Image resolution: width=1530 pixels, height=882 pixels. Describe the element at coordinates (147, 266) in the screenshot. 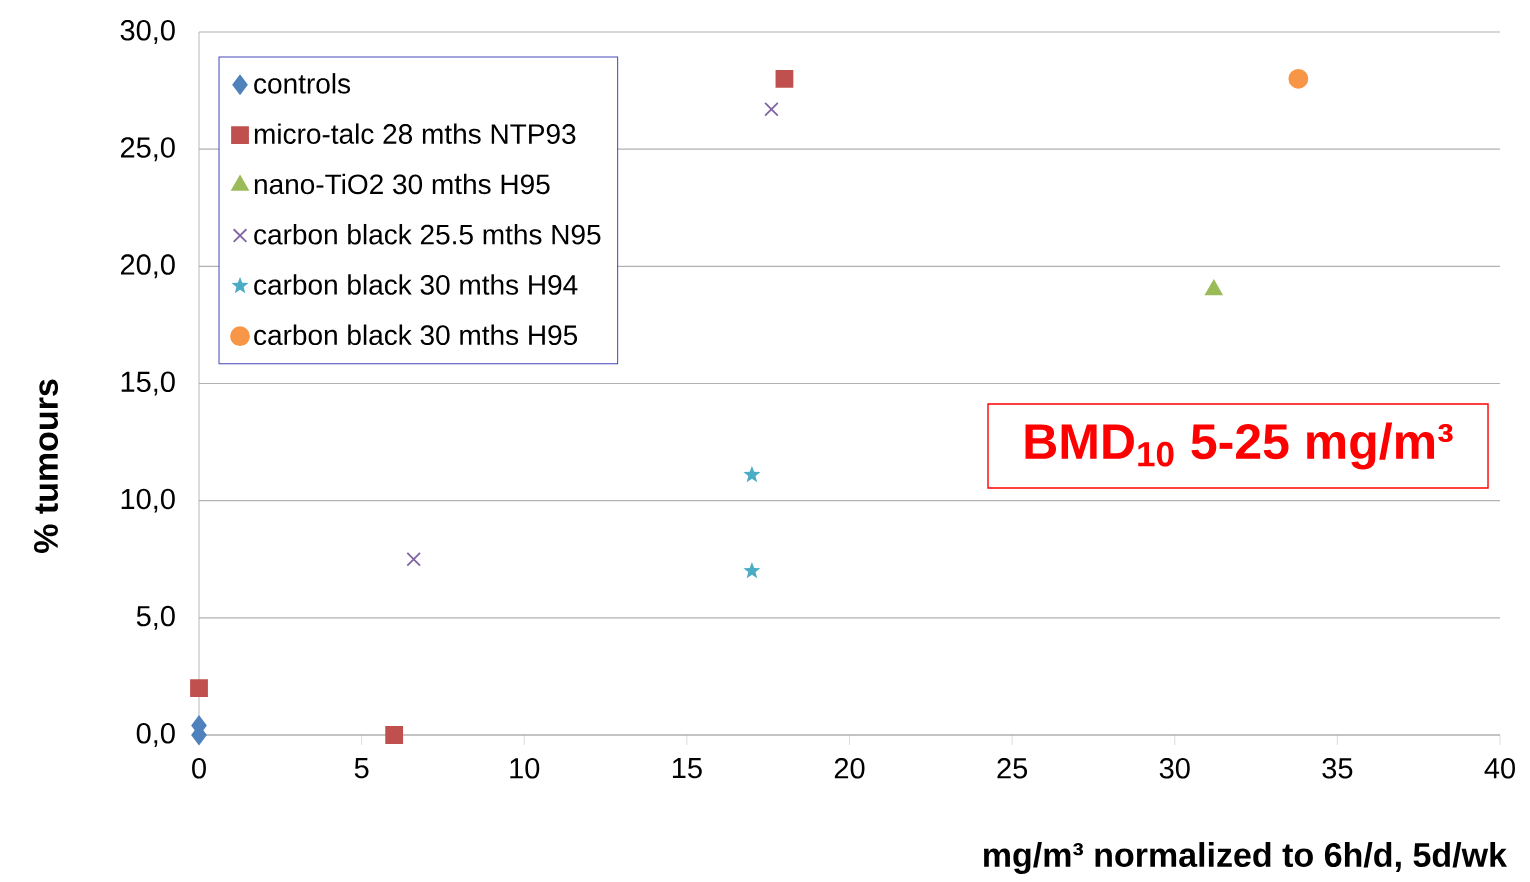

I see `y-tick-label: 20,0` at that location.